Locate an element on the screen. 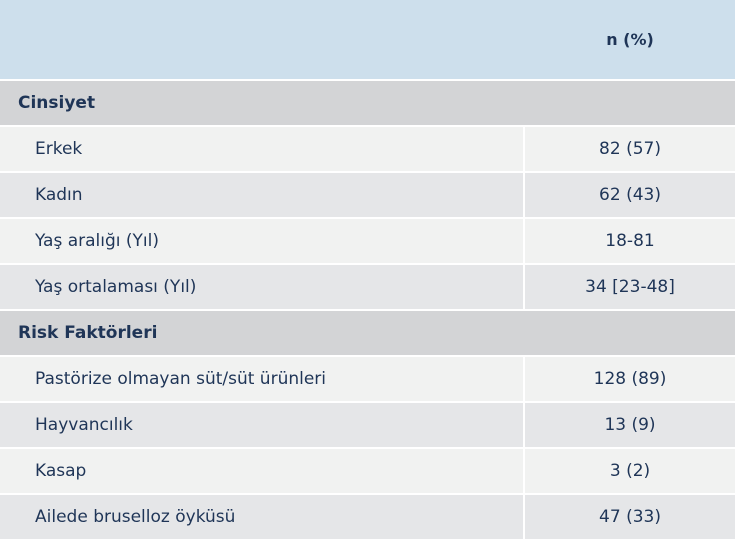 The image size is (735, 540). section-header: Risk Faktörleri is located at coordinates (367, 333).